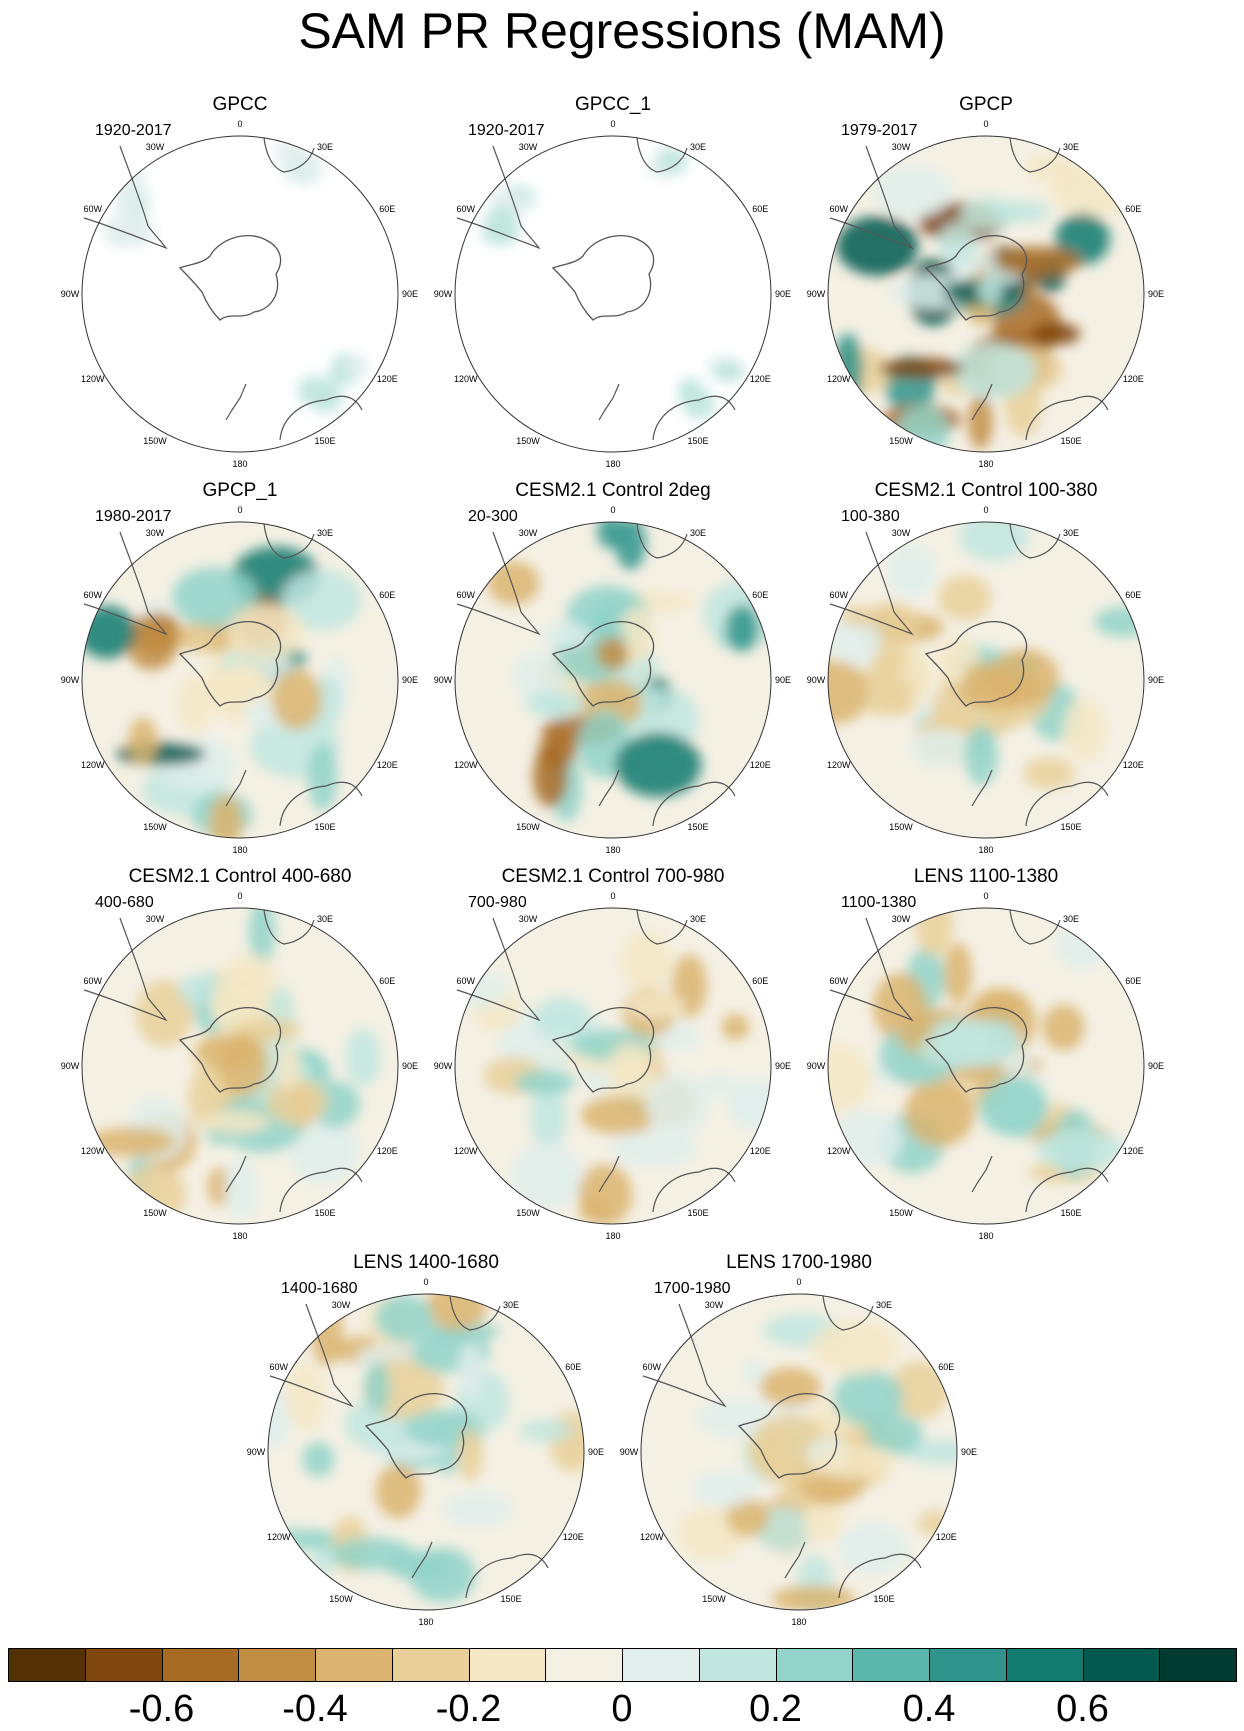  I want to click on panel-title: GPCP, so click(986, 104).